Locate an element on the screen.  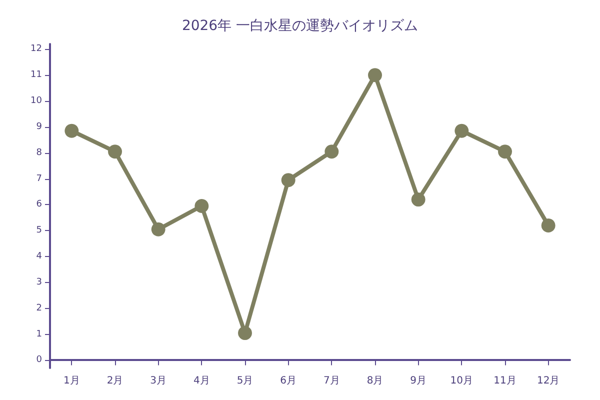
y-tick-label: 5 is located at coordinates (39, 231).